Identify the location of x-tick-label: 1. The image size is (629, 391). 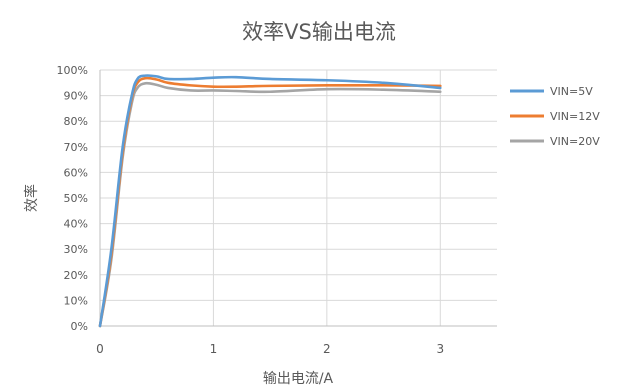
(214, 349).